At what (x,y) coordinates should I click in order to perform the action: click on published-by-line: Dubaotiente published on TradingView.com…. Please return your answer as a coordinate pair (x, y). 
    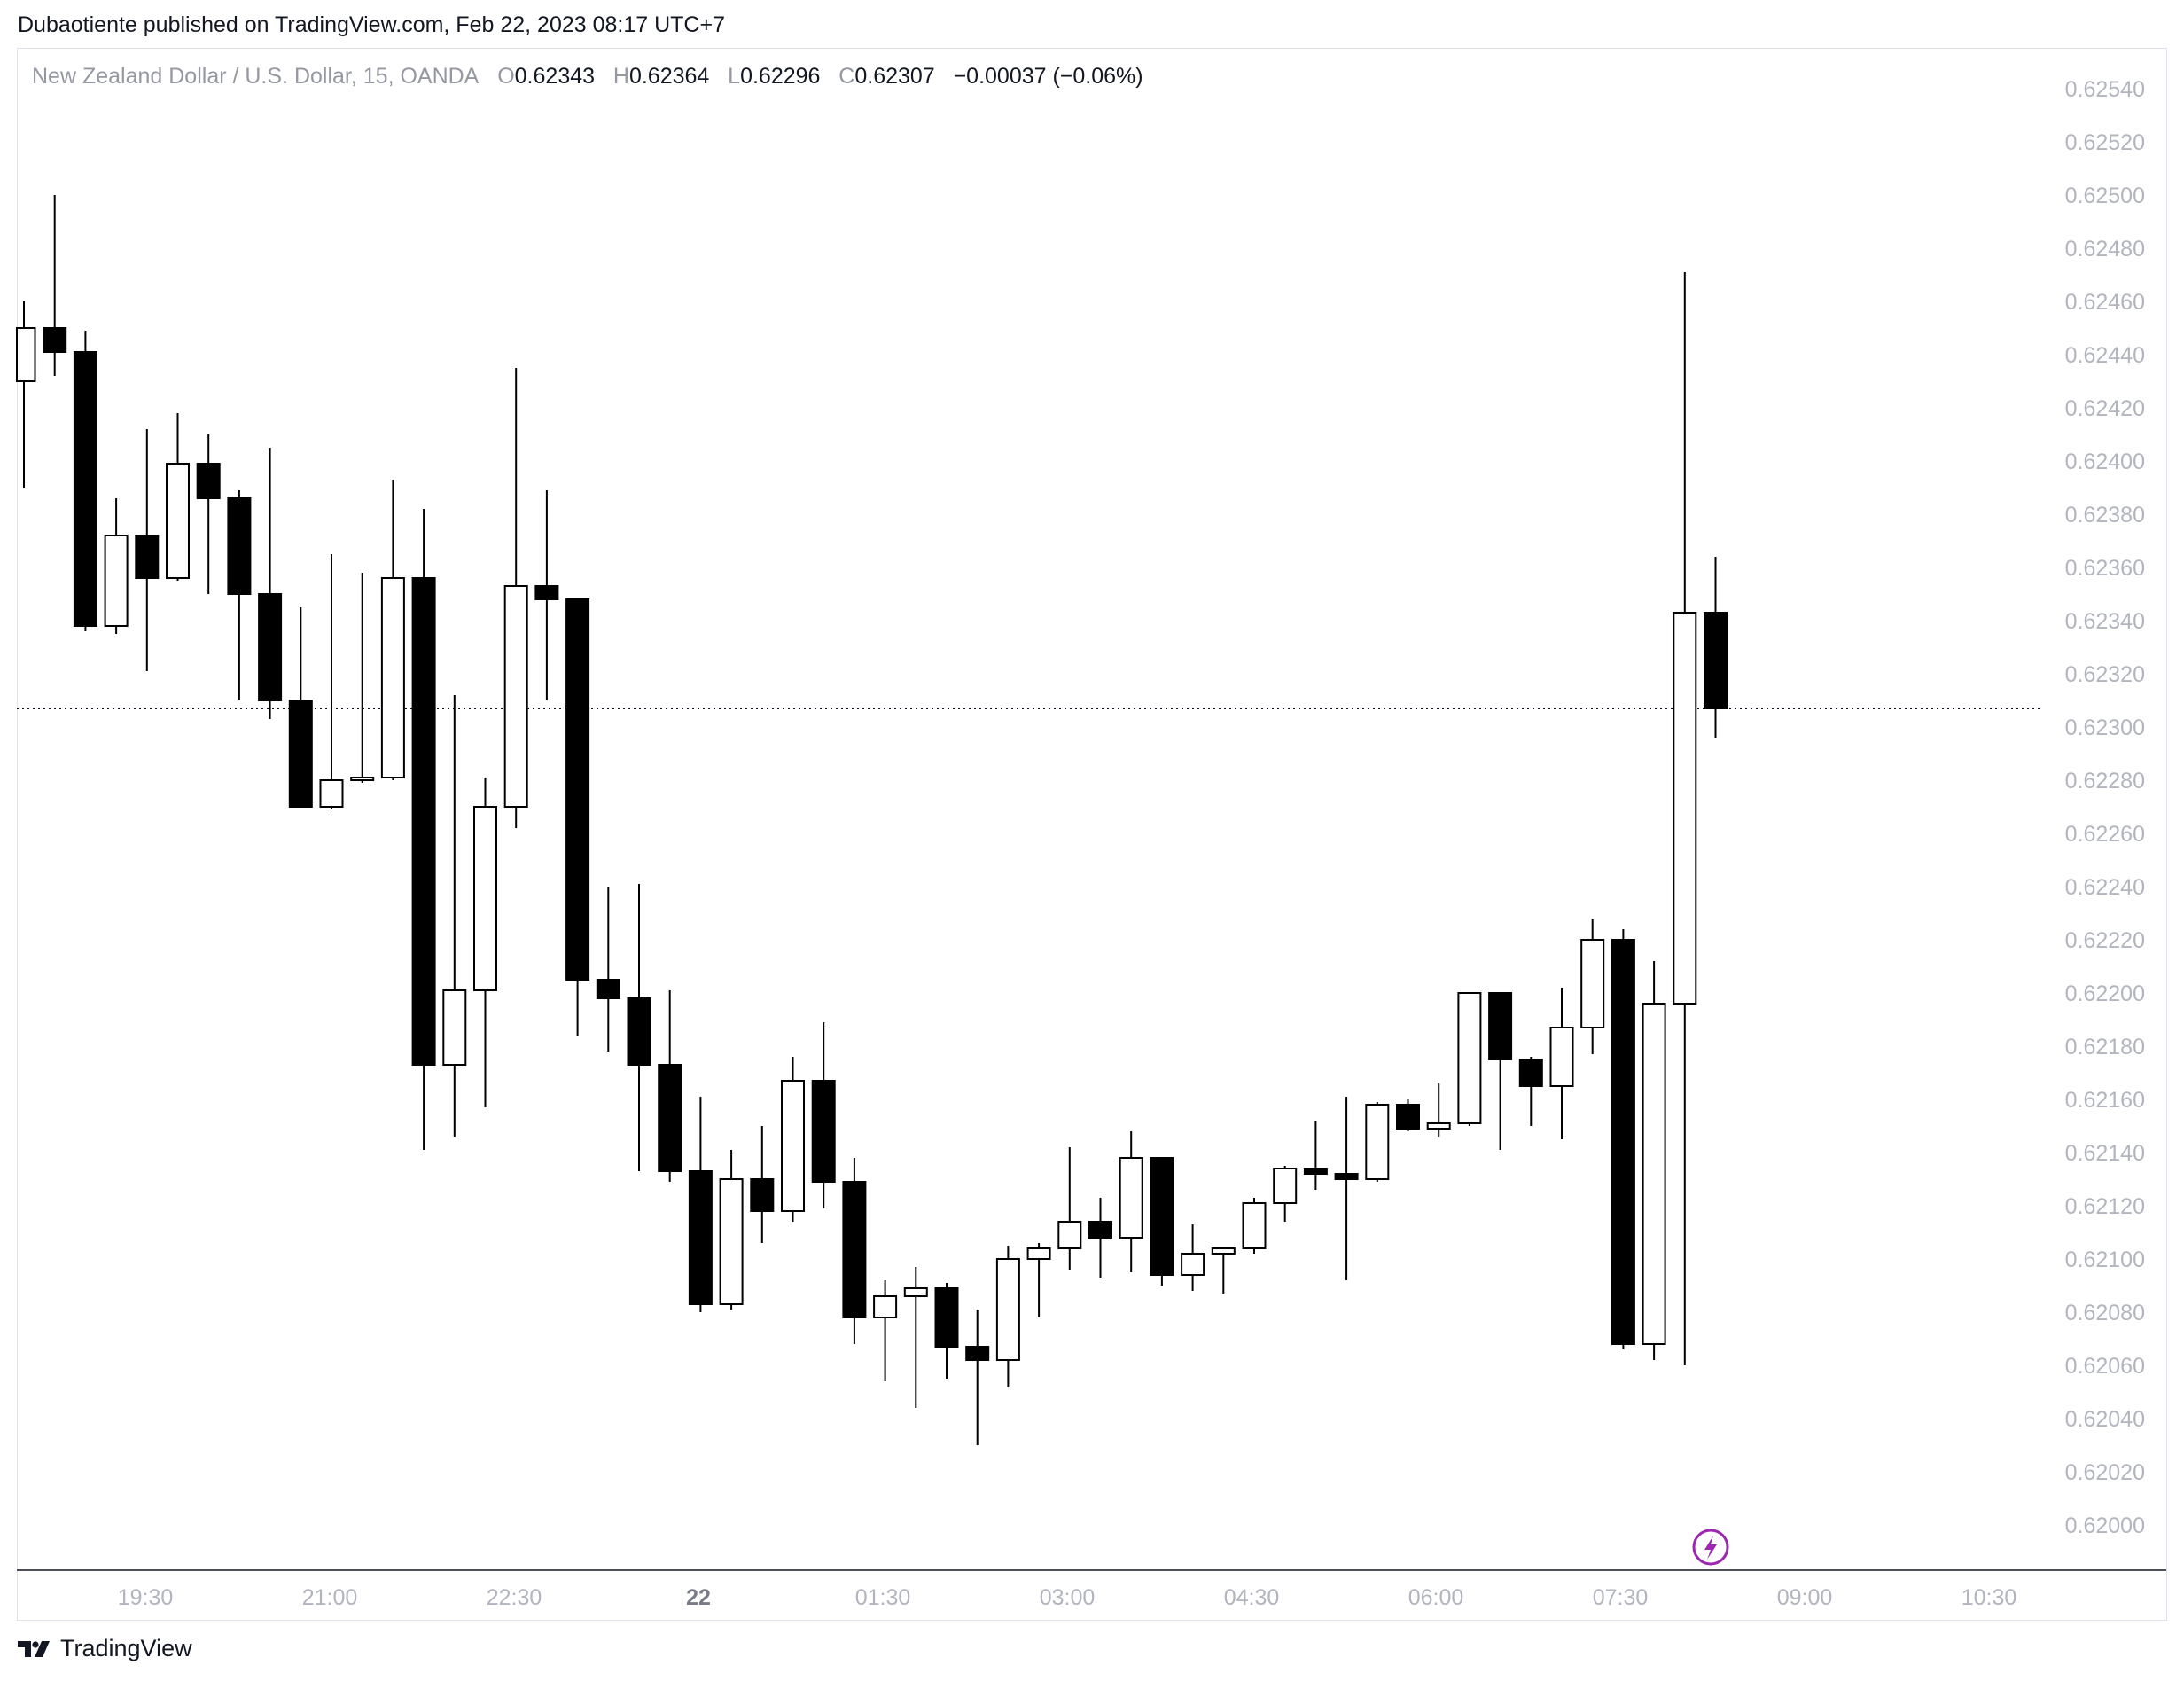
    Looking at the image, I should click on (371, 24).